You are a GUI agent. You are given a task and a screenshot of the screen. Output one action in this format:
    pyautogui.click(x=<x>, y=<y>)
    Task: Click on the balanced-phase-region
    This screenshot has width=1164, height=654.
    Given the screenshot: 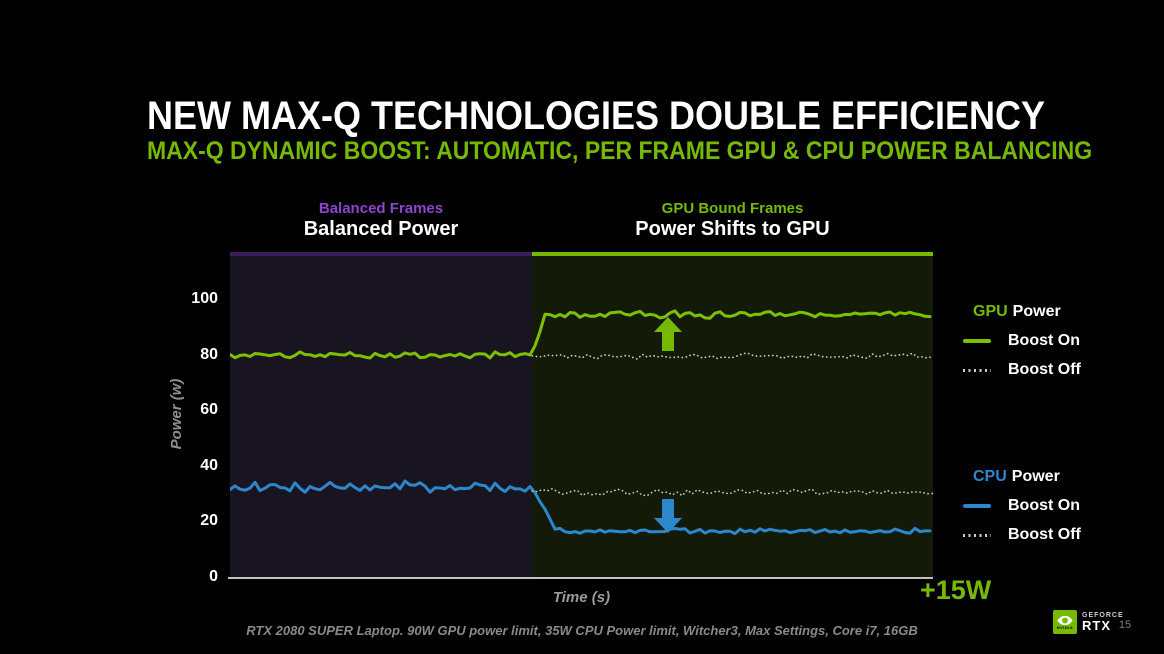 What is the action you would take?
    pyautogui.click(x=381, y=414)
    